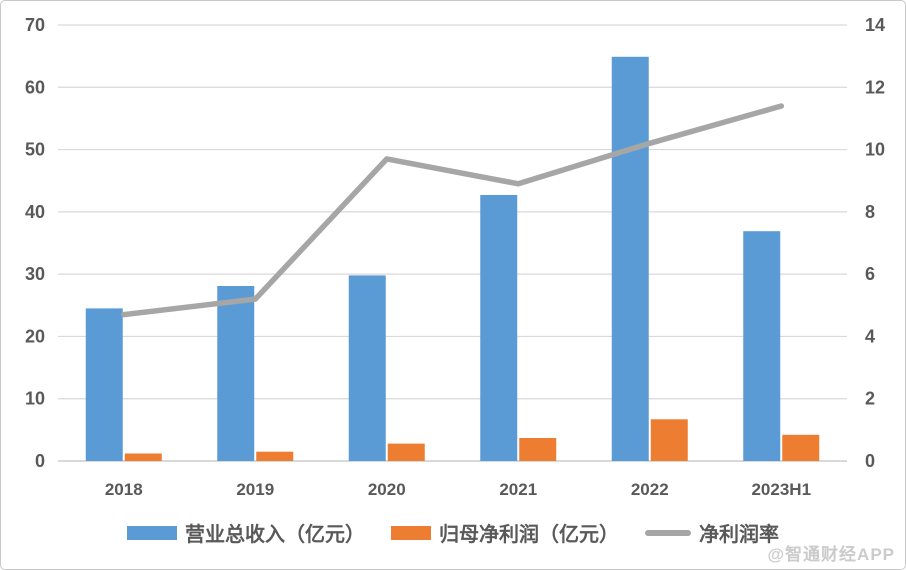 Image resolution: width=906 pixels, height=570 pixels. What do you see at coordinates (668, 532) in the screenshot?
I see `legend-swatch-net-margin-icon` at bounding box center [668, 532].